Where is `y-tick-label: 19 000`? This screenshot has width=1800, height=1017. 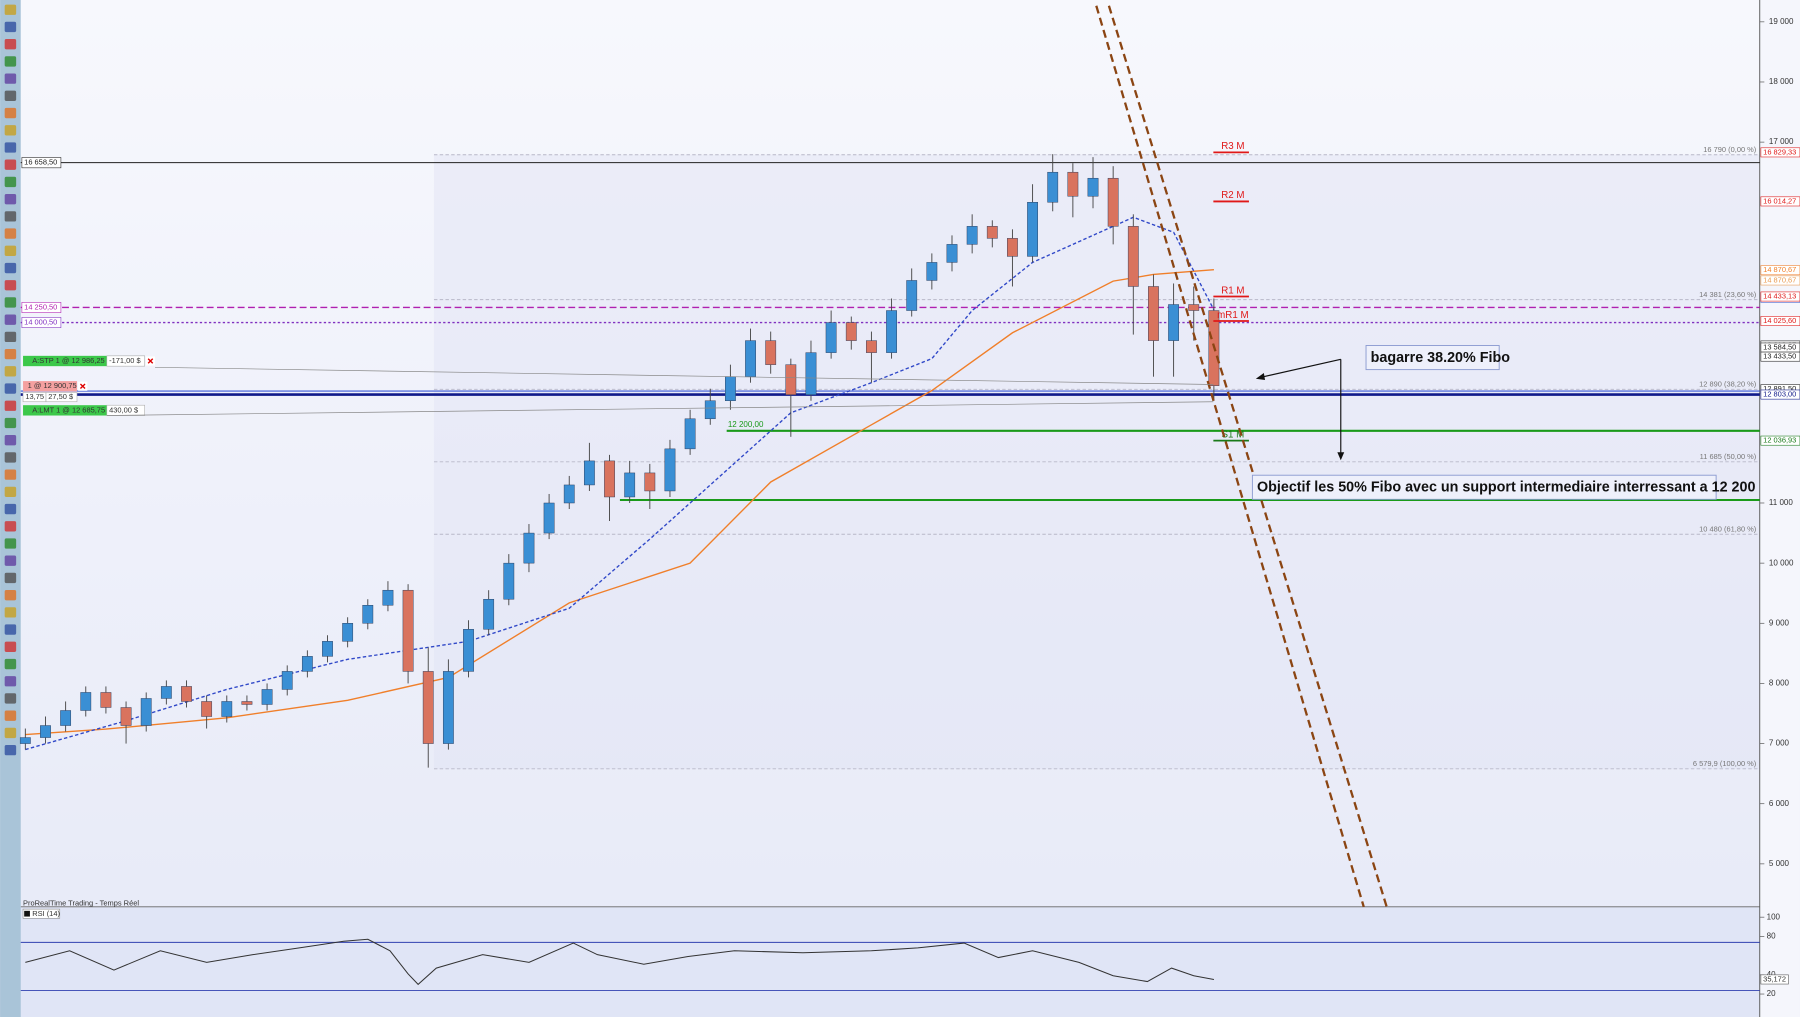
y-tick-label: 19 000 is located at coordinates (1781, 21).